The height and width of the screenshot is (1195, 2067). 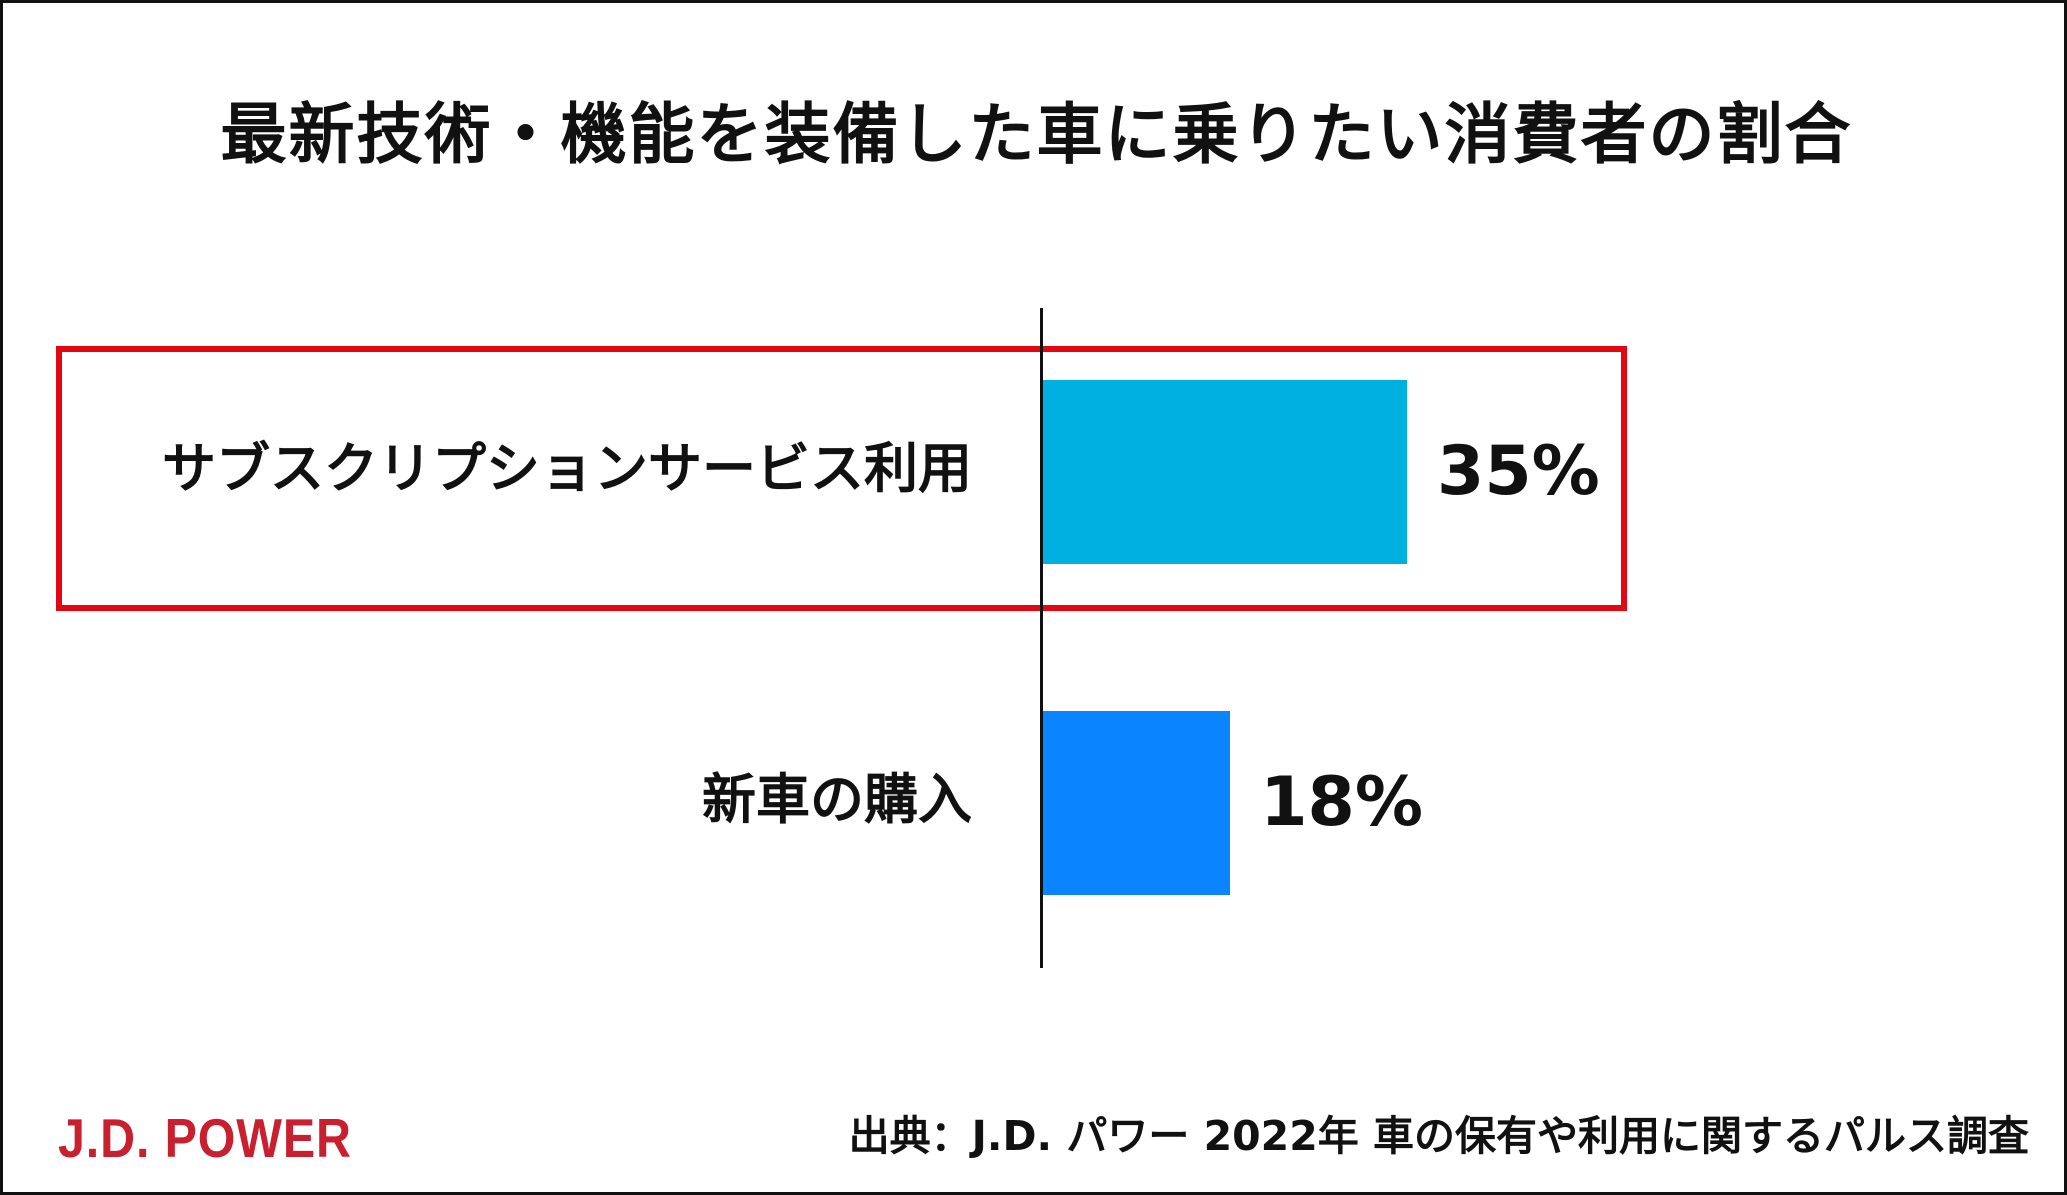 I want to click on category-axis-line, so click(x=1041, y=638).